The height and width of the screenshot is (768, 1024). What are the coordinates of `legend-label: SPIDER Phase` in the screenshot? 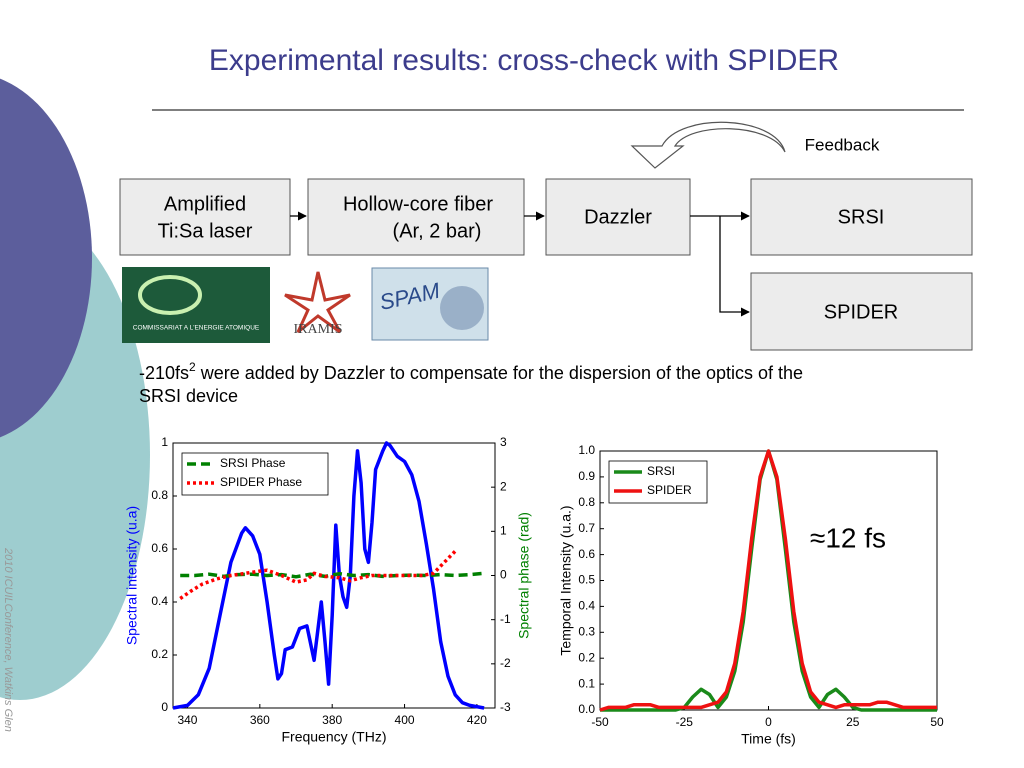 It's located at (261, 482).